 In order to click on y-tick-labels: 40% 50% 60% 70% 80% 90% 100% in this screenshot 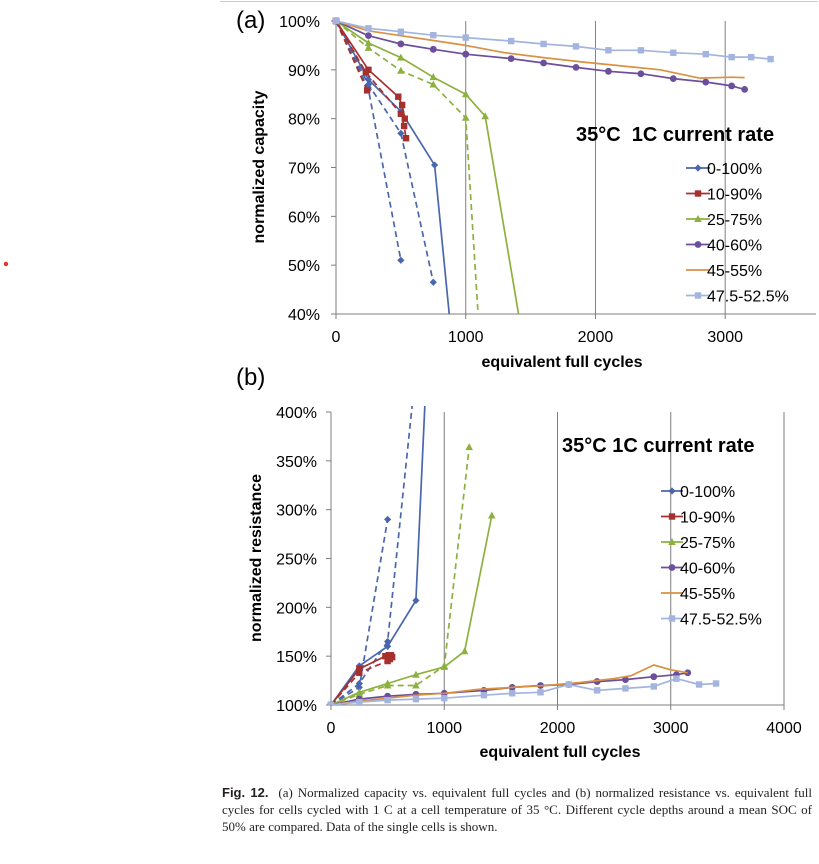, I will do `click(299, 169)`.